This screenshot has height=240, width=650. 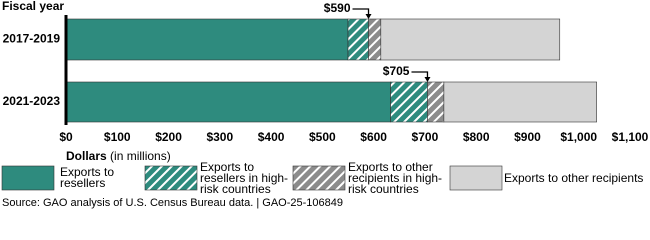 What do you see at coordinates (271, 137) in the screenshot?
I see `x-tick-label: $400` at bounding box center [271, 137].